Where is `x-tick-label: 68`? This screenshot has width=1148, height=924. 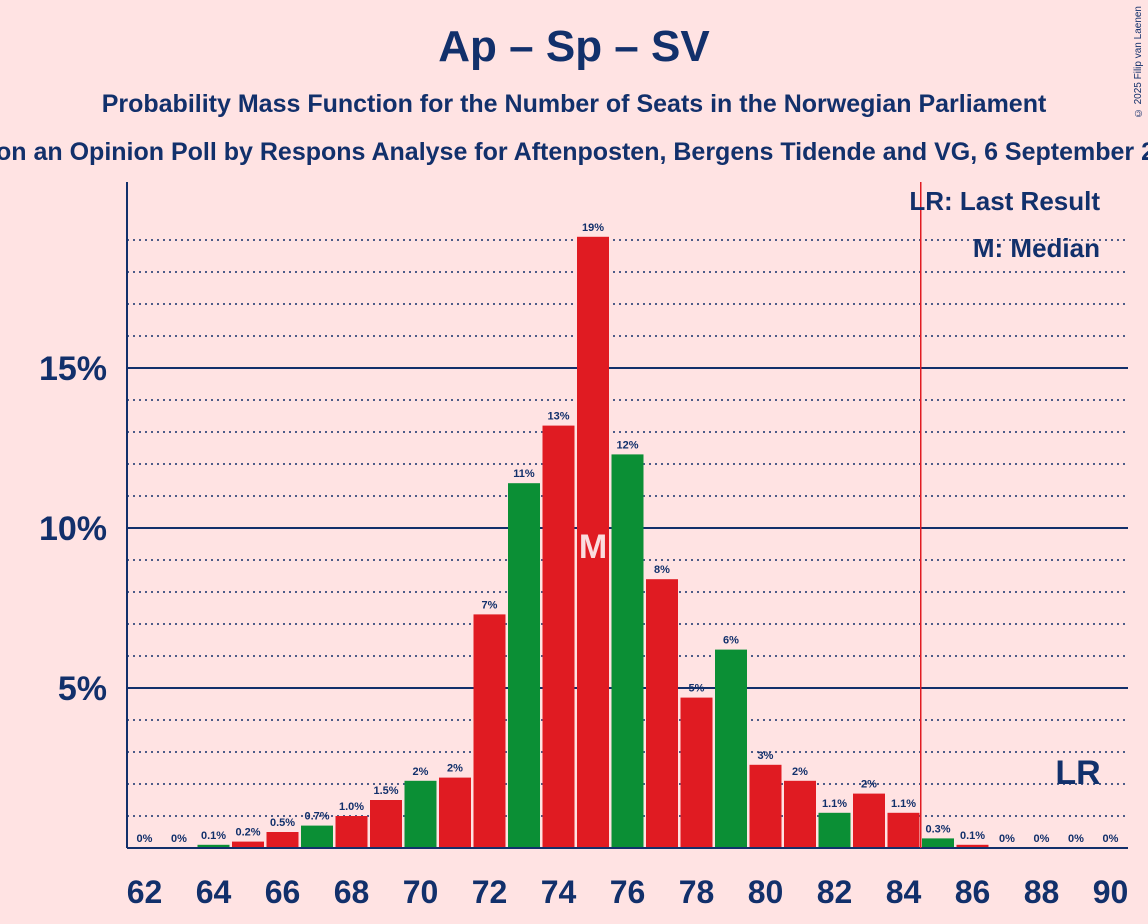
x-tick-label: 68 is located at coordinates (352, 892).